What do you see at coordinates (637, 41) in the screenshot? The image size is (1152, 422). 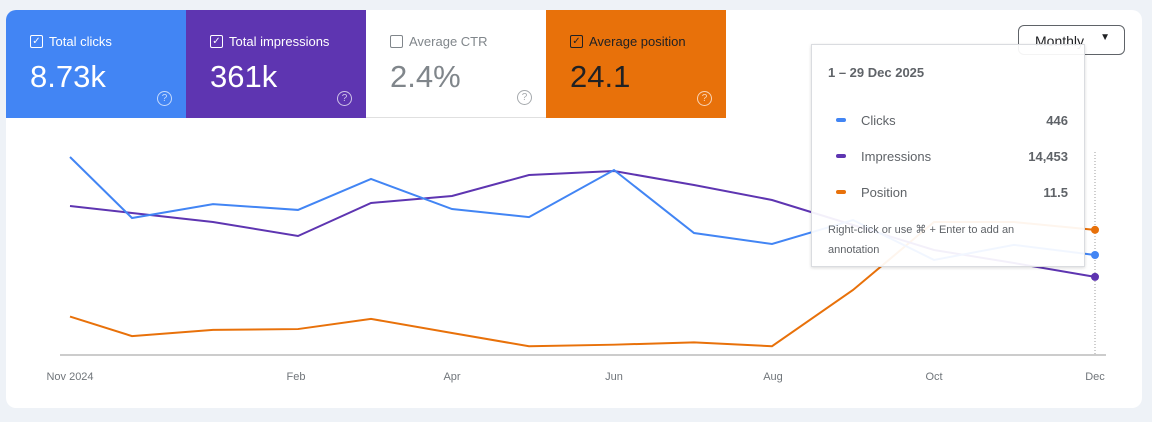 I see `metric-label: Average position` at bounding box center [637, 41].